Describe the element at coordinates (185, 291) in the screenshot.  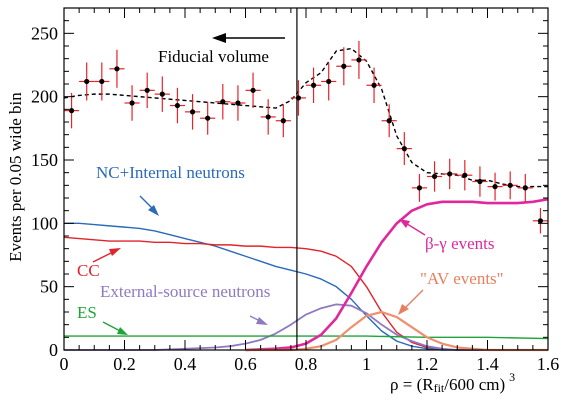
I see `ext-label: External-source neutrons` at that location.